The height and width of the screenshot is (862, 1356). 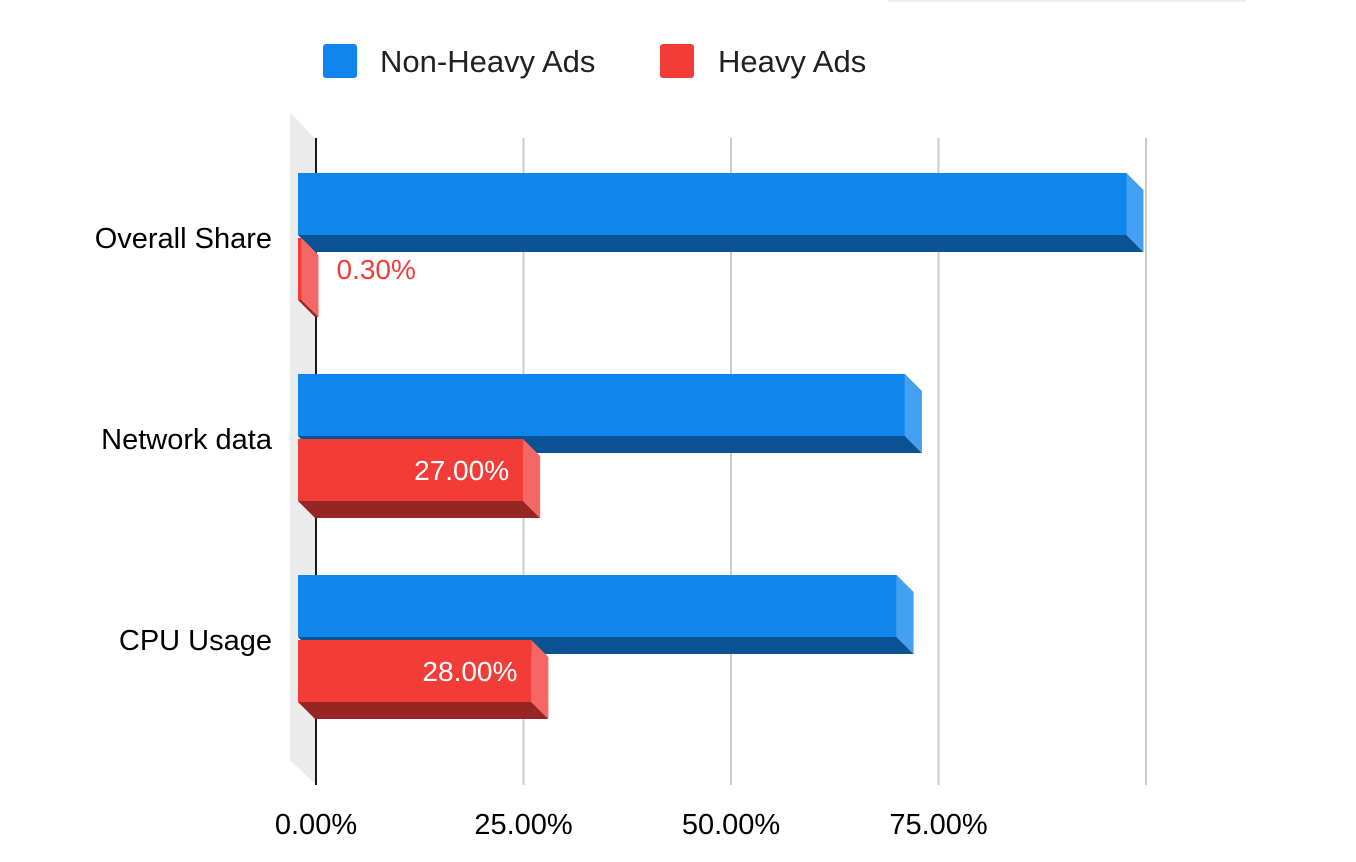 I want to click on data-label-heavy-ads-network-data: 27.00%, so click(x=461, y=470).